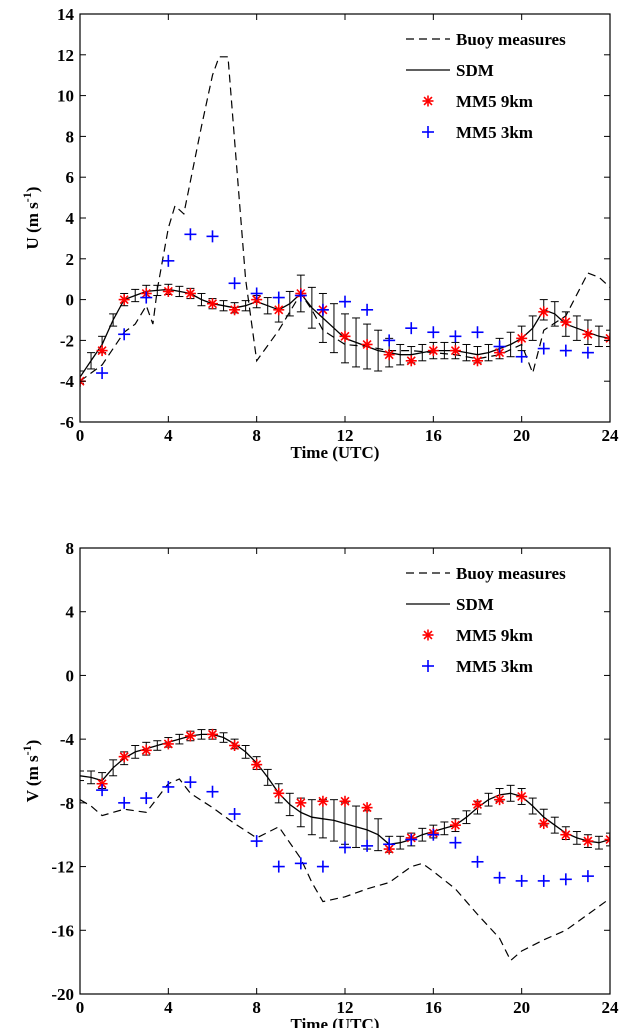  Describe the element at coordinates (67, 340) in the screenshot. I see `y-tick-label: -2` at that location.